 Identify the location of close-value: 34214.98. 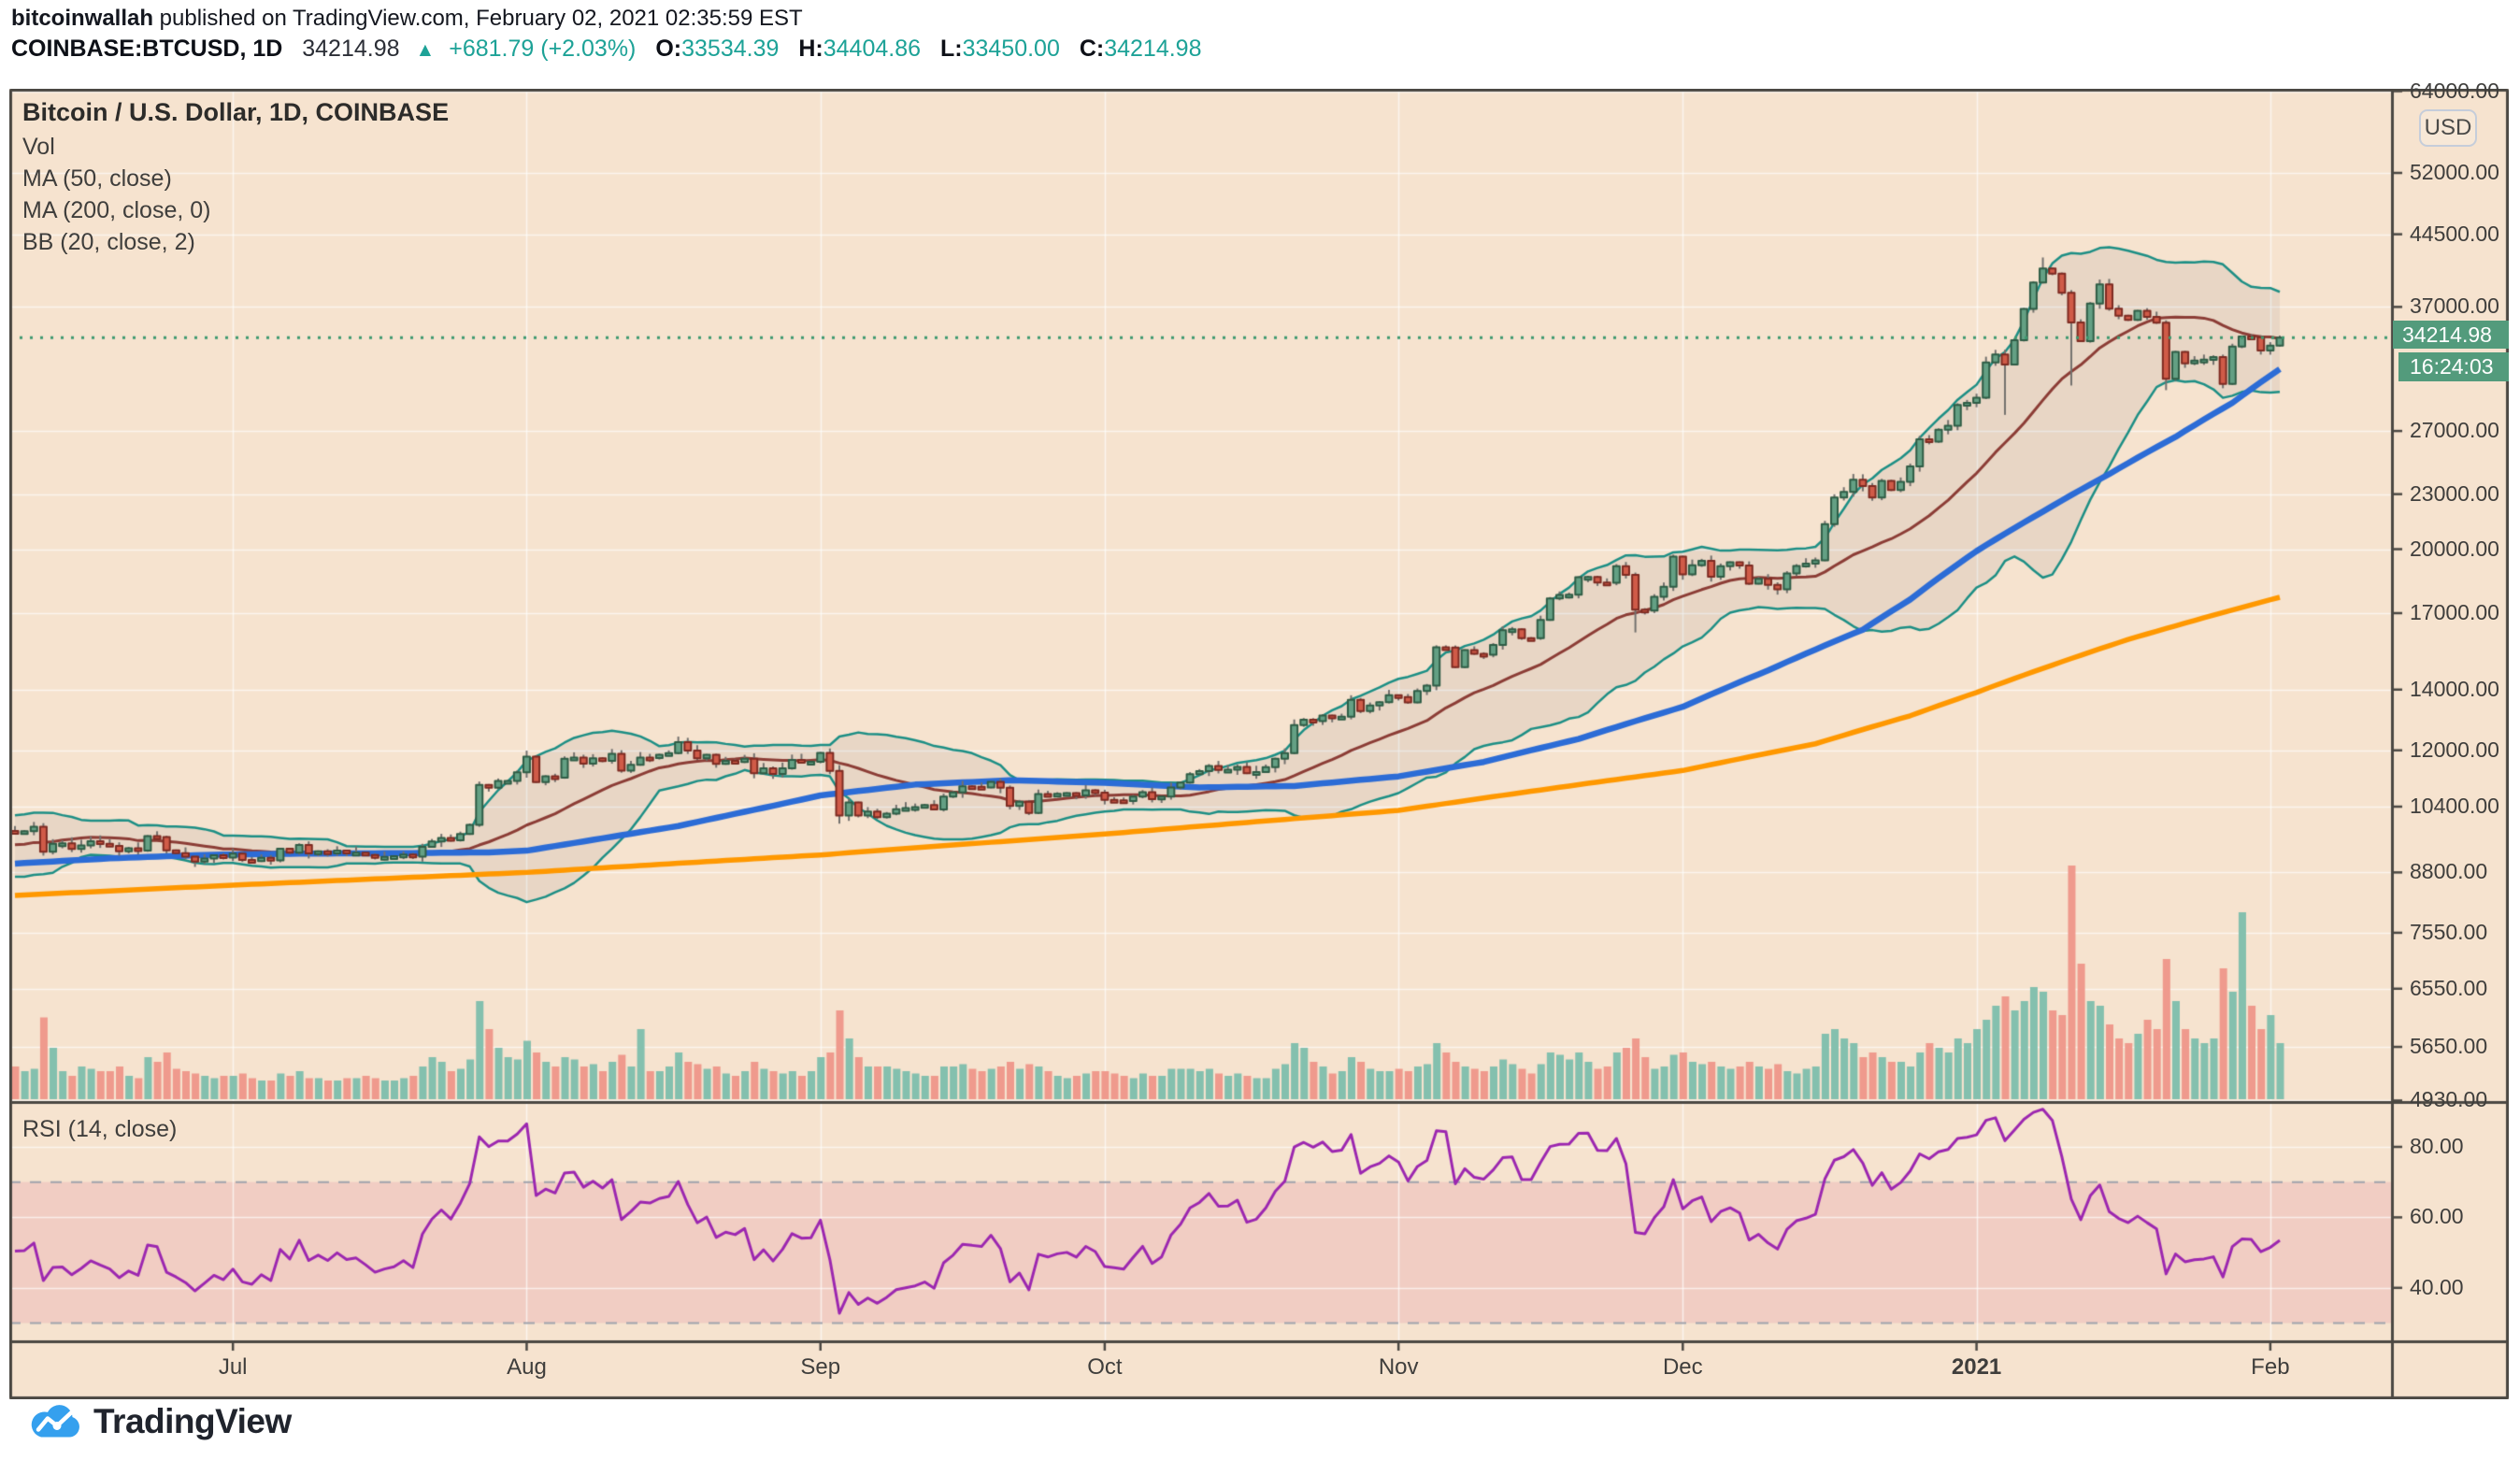
(1153, 49).